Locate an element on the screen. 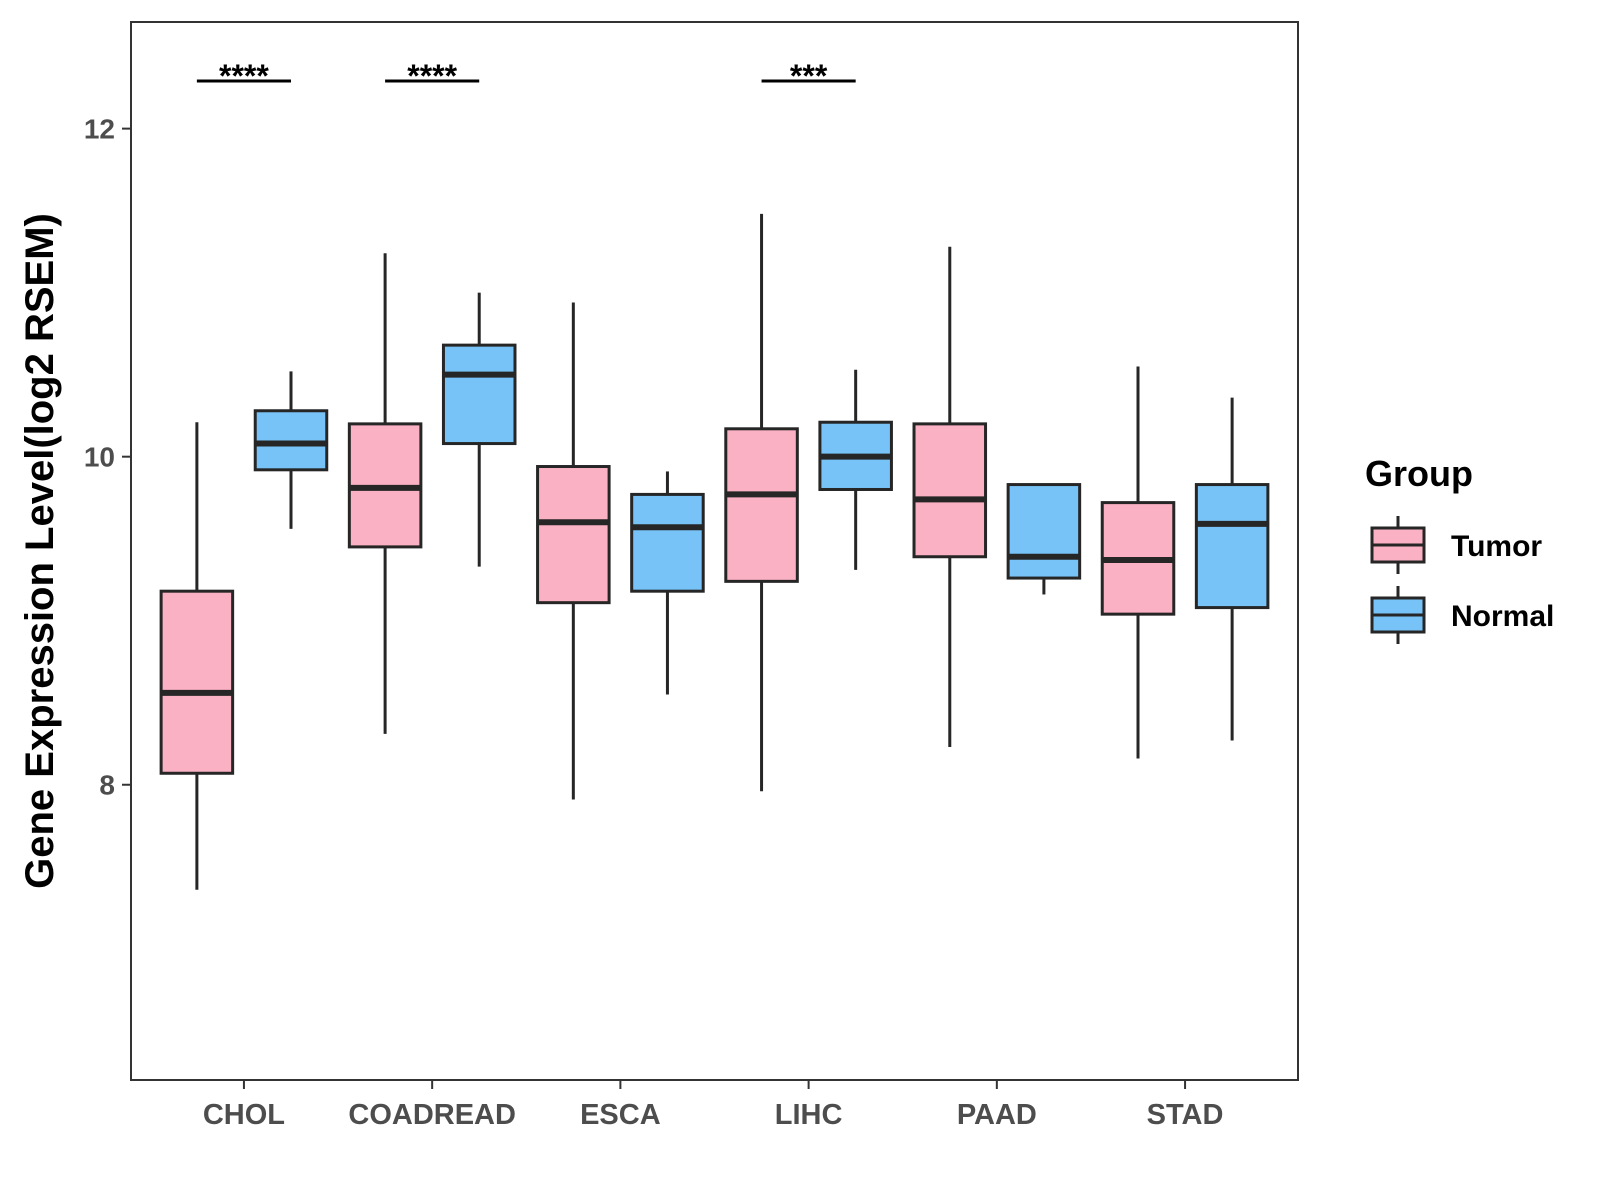 This screenshot has width=1600, height=1200. y-axis: 8 10 12 is located at coordinates (107, 457).